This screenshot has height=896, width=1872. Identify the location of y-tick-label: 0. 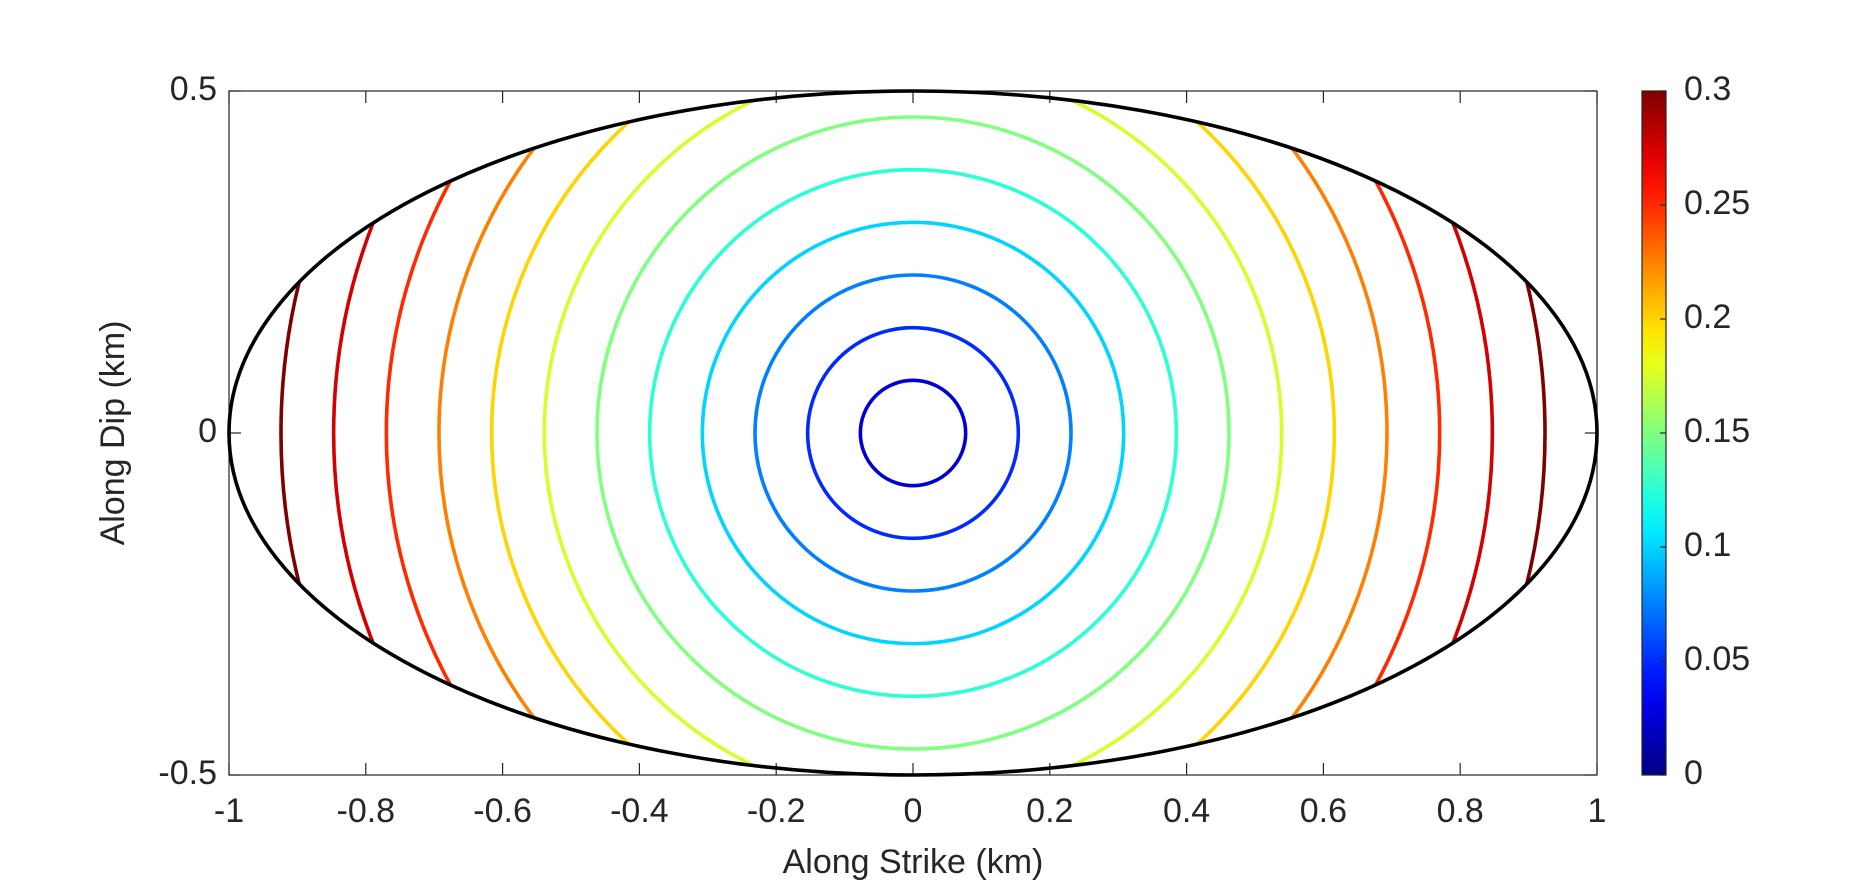
(207, 431).